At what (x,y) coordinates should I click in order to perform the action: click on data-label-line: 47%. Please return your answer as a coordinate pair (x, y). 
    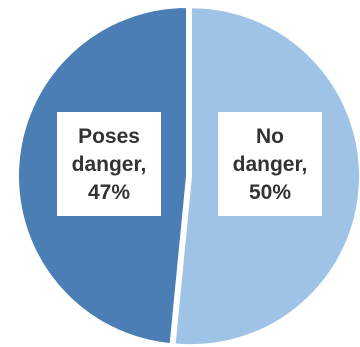
    Looking at the image, I should click on (109, 192).